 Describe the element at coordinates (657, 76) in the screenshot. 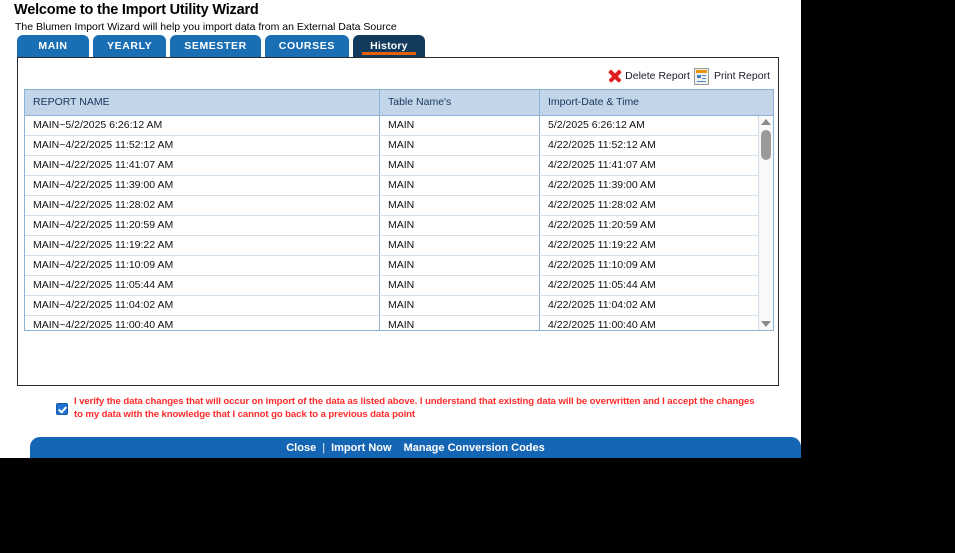

I see `delete-report-label: Delete Report` at that location.